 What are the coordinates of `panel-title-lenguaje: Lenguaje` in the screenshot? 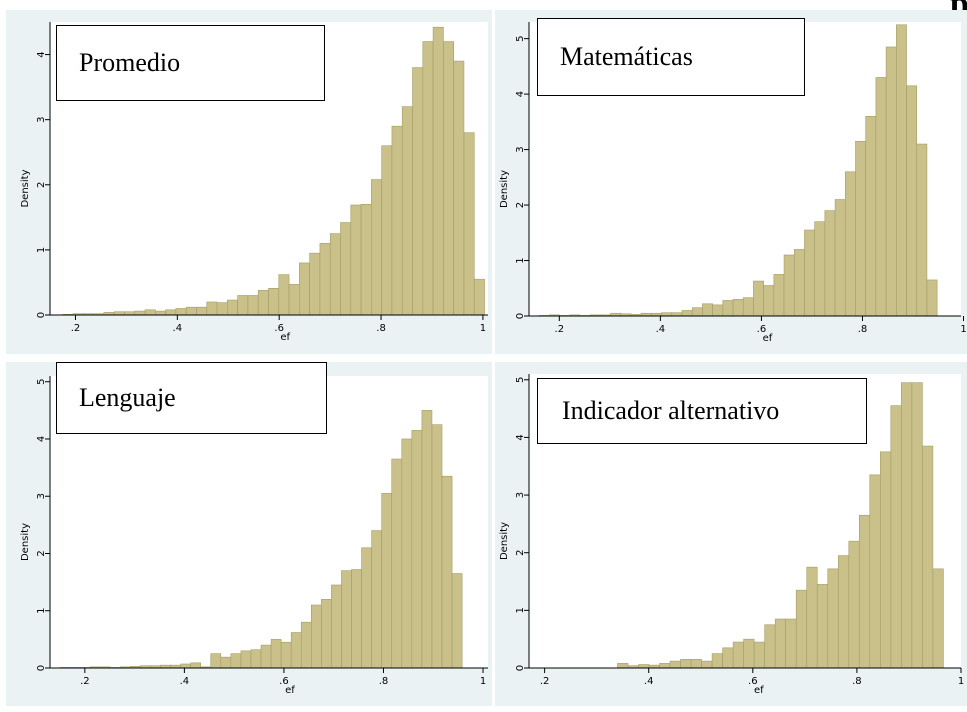 It's located at (191, 398).